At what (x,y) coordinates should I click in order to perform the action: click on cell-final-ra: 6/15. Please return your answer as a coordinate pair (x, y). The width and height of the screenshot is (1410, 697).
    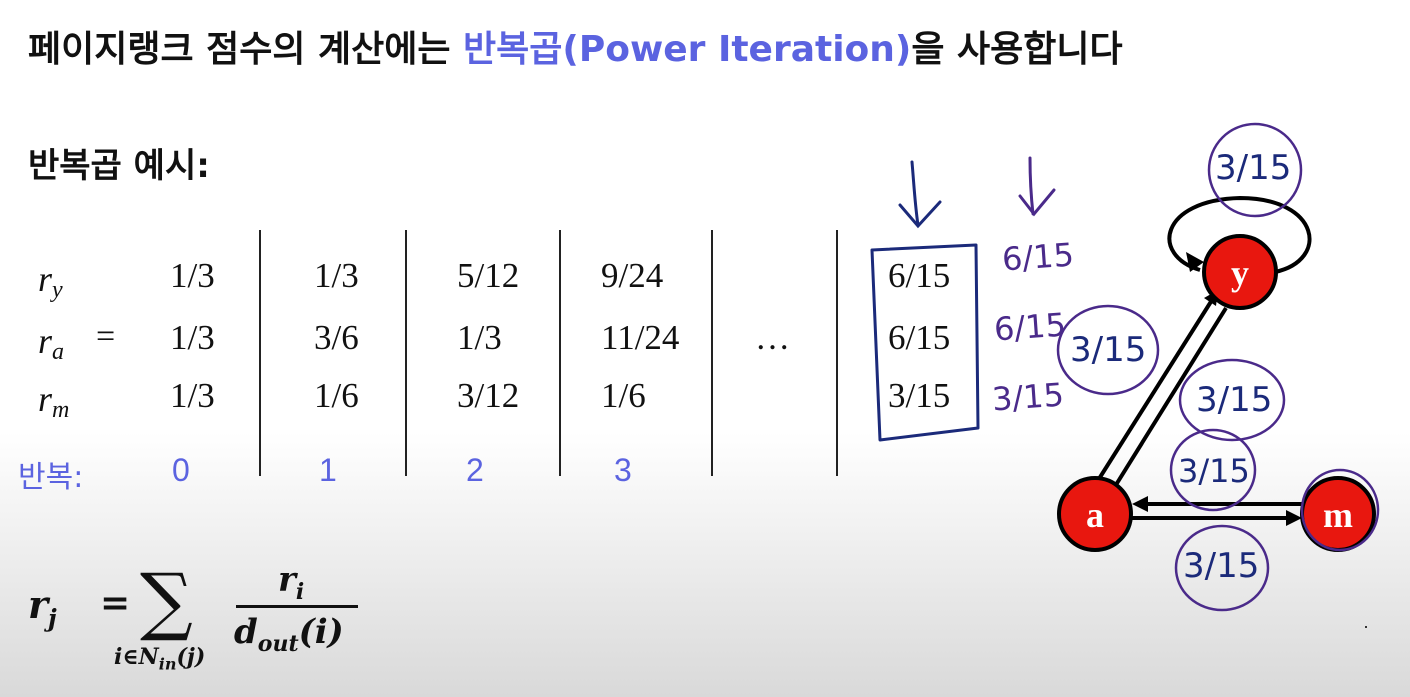
    Looking at the image, I should click on (919, 337).